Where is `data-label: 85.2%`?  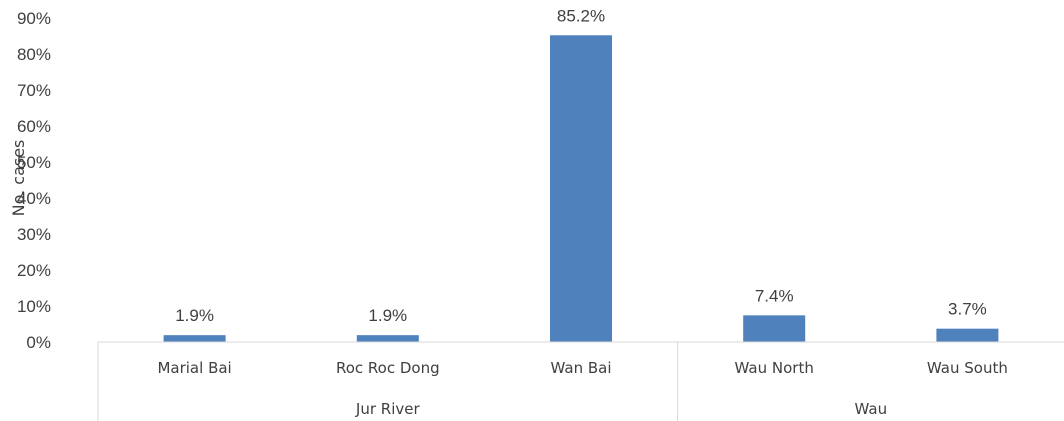 data-label: 85.2% is located at coordinates (581, 15).